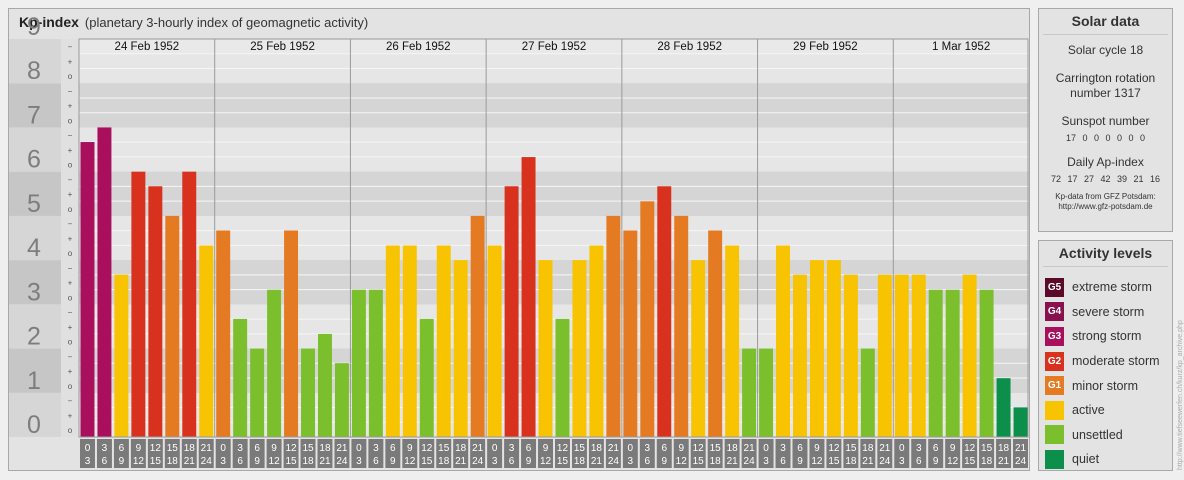 Image resolution: width=1184 pixels, height=480 pixels. I want to click on source-link: http://www.gfz-potsdam.de, so click(1105, 206).